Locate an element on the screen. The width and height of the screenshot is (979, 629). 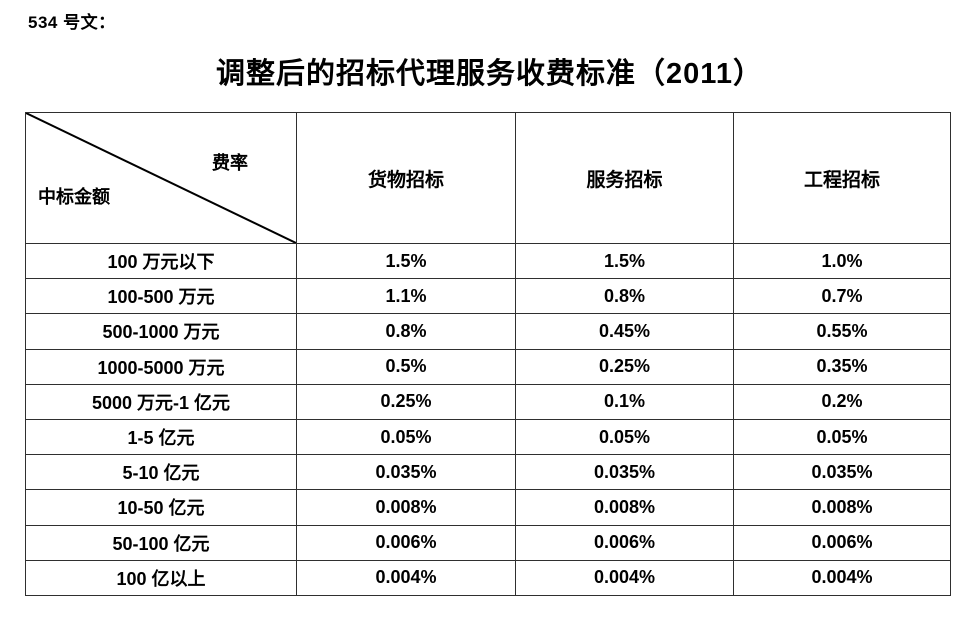
goods-rate-cell: 0.035% is located at coordinates (406, 472).